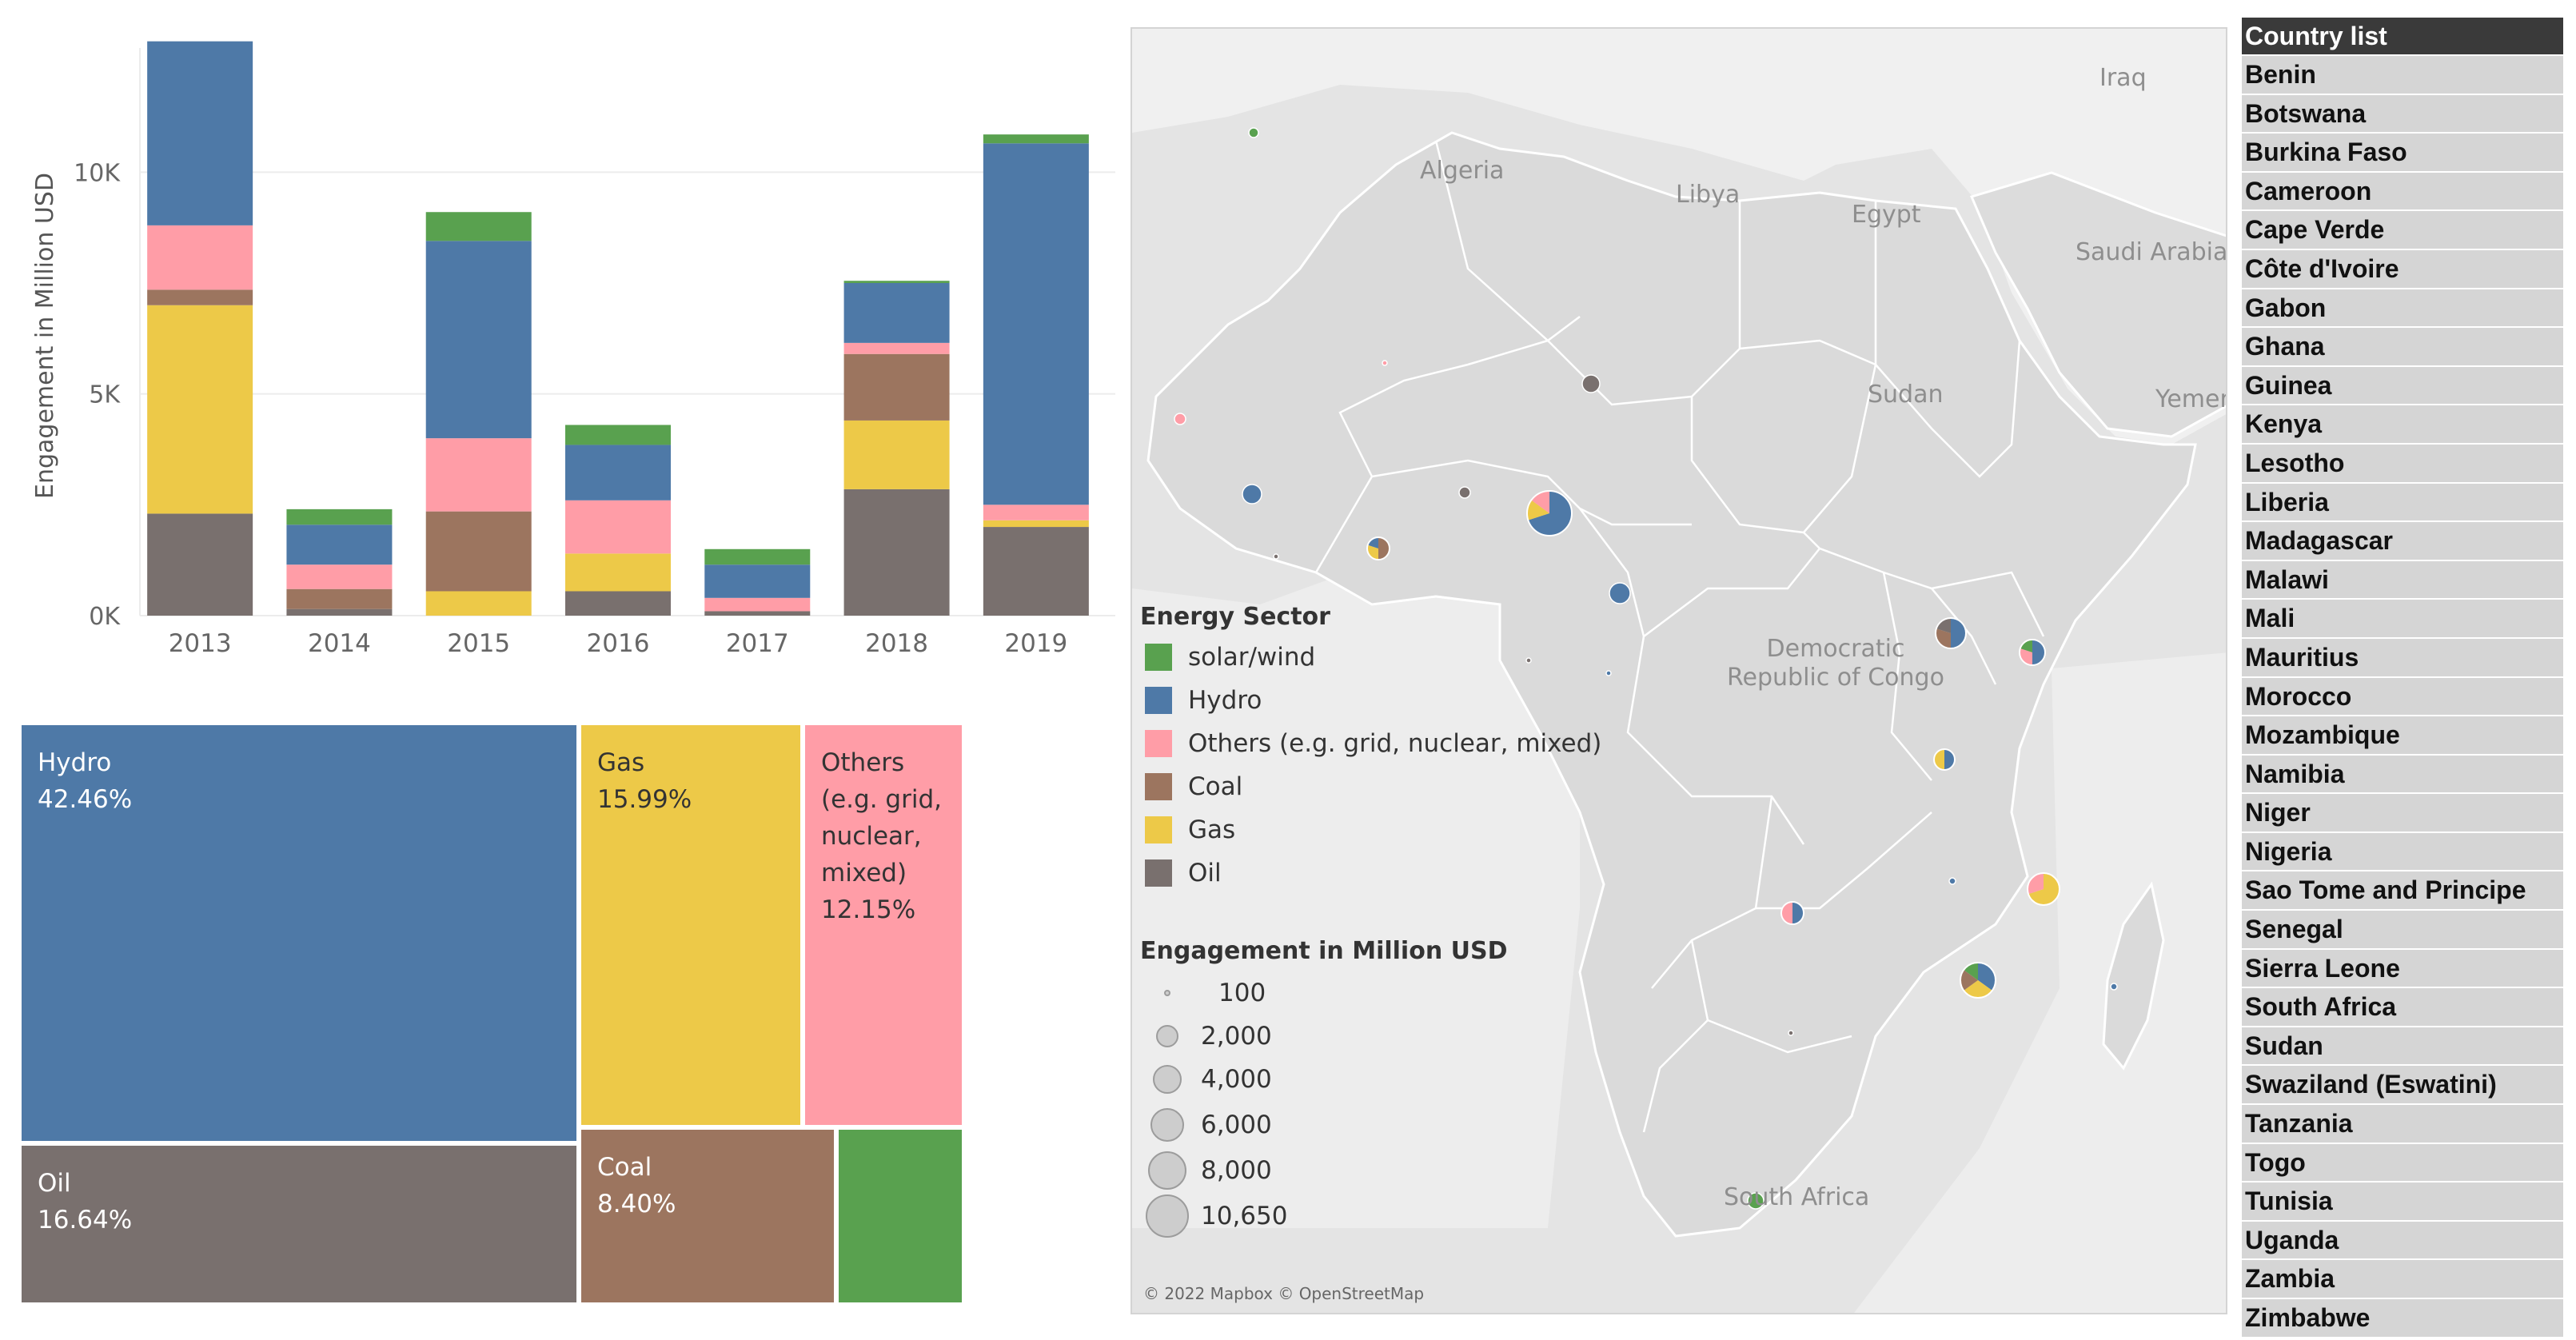 This screenshot has width=2576, height=1340. What do you see at coordinates (2402, 75) in the screenshot?
I see `country-list-item: Benin` at bounding box center [2402, 75].